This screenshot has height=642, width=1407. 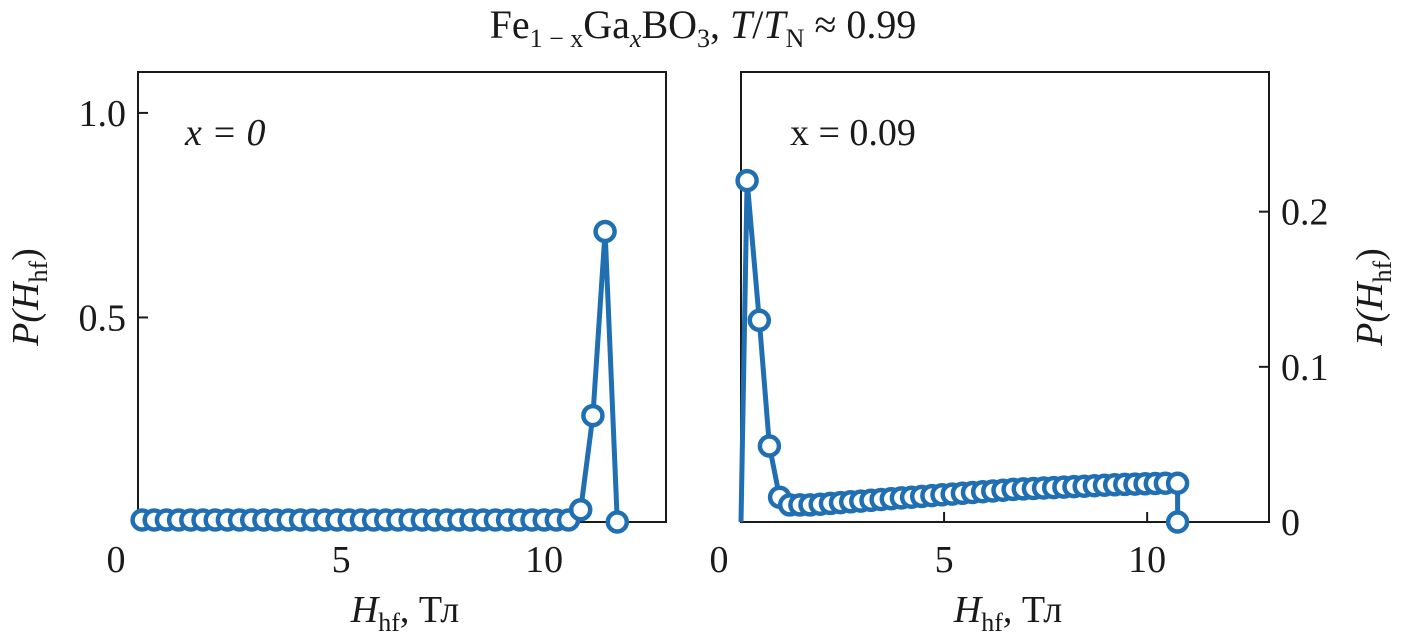 What do you see at coordinates (775, 24) in the screenshot?
I see `title-t2: T` at bounding box center [775, 24].